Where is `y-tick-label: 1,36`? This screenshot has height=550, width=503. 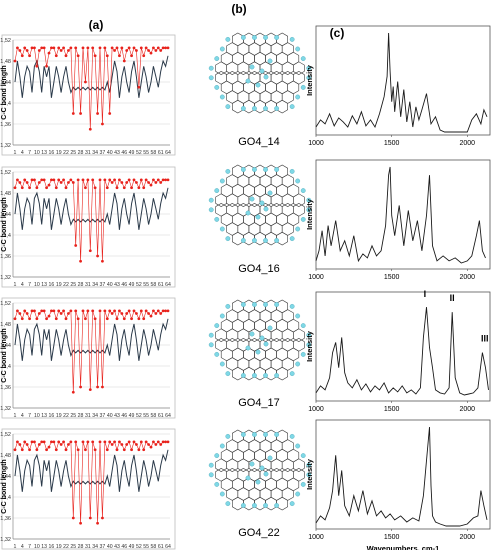 y-tick-label: 1,36 is located at coordinates (5, 257).